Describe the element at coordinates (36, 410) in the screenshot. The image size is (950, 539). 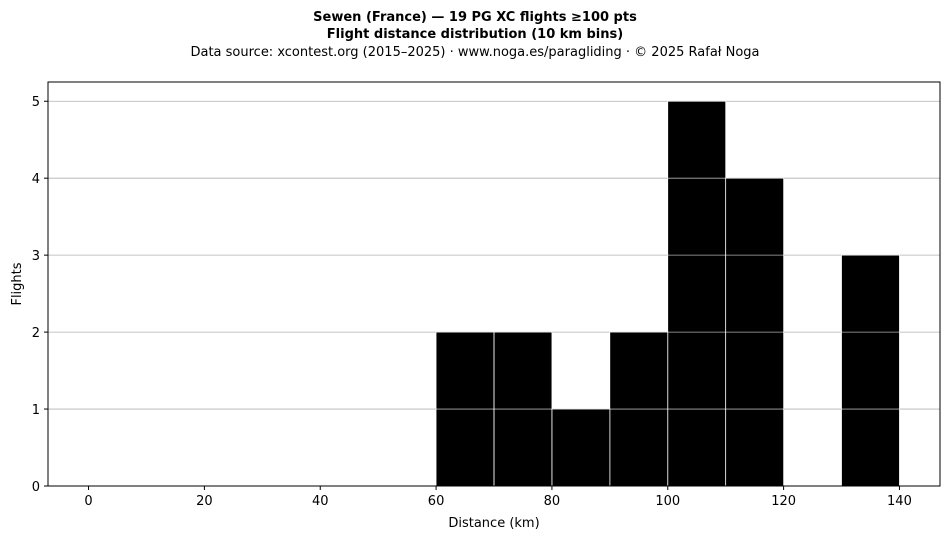
I see `y-tick-label: 1` at that location.